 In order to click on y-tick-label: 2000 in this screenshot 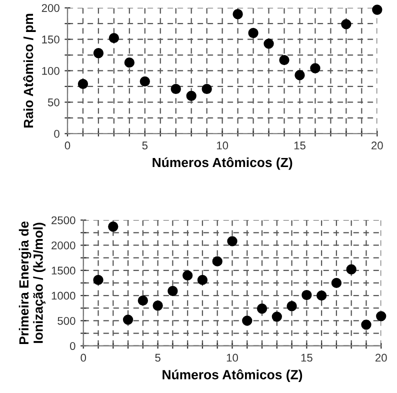, I will do `click(64, 246)`.